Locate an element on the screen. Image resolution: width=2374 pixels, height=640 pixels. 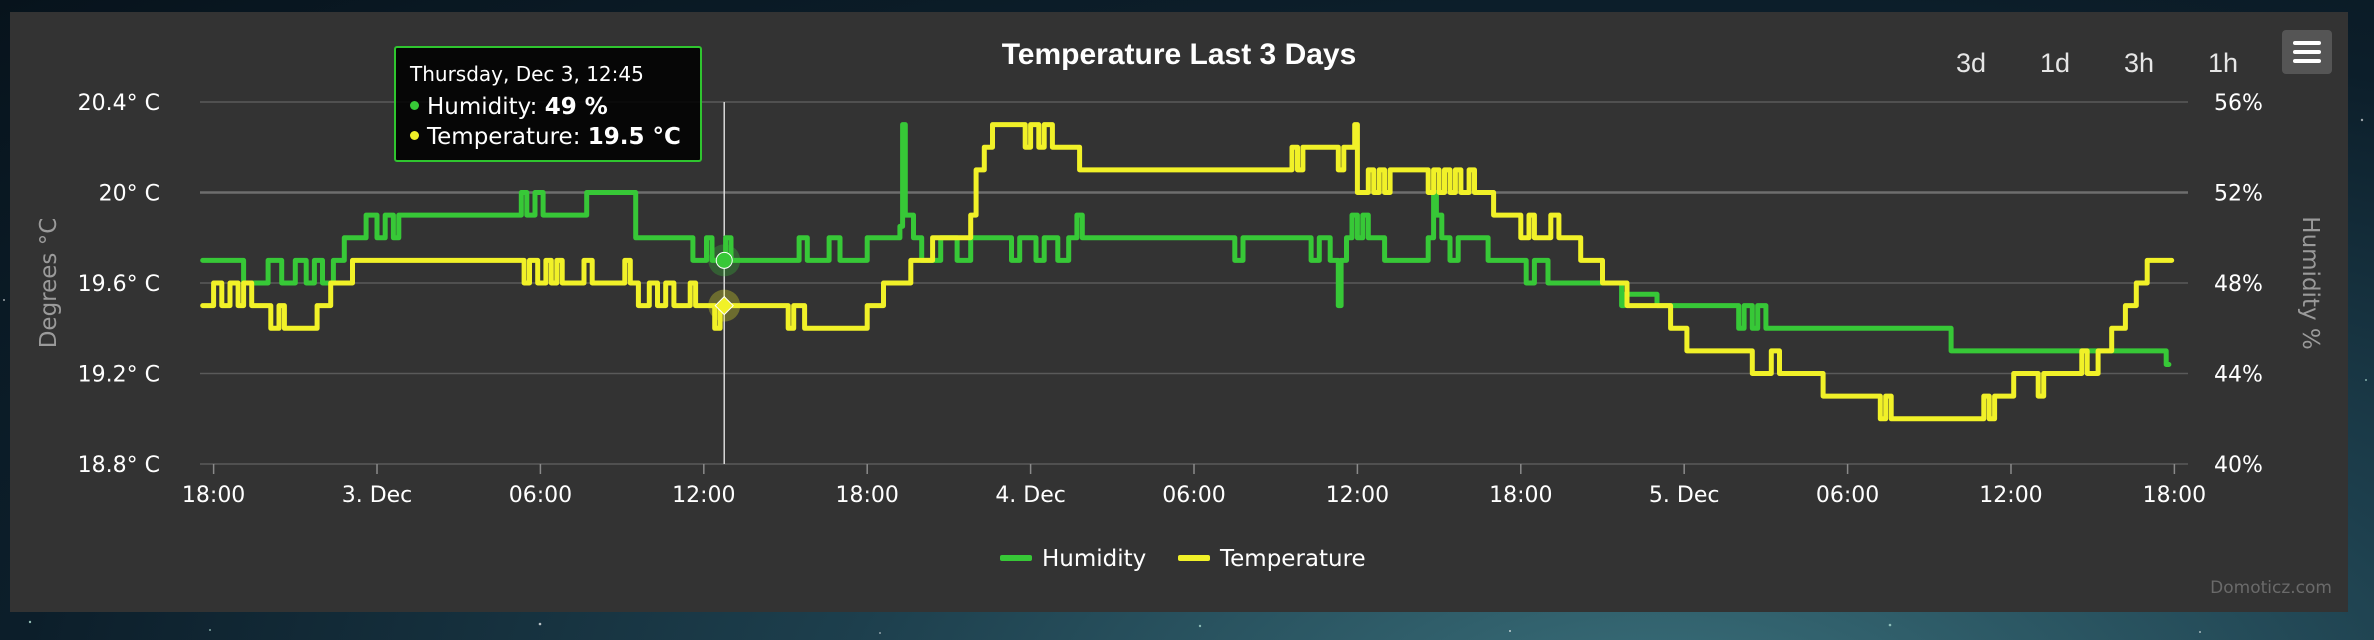
chart-menu-button is located at coordinates (2307, 52).